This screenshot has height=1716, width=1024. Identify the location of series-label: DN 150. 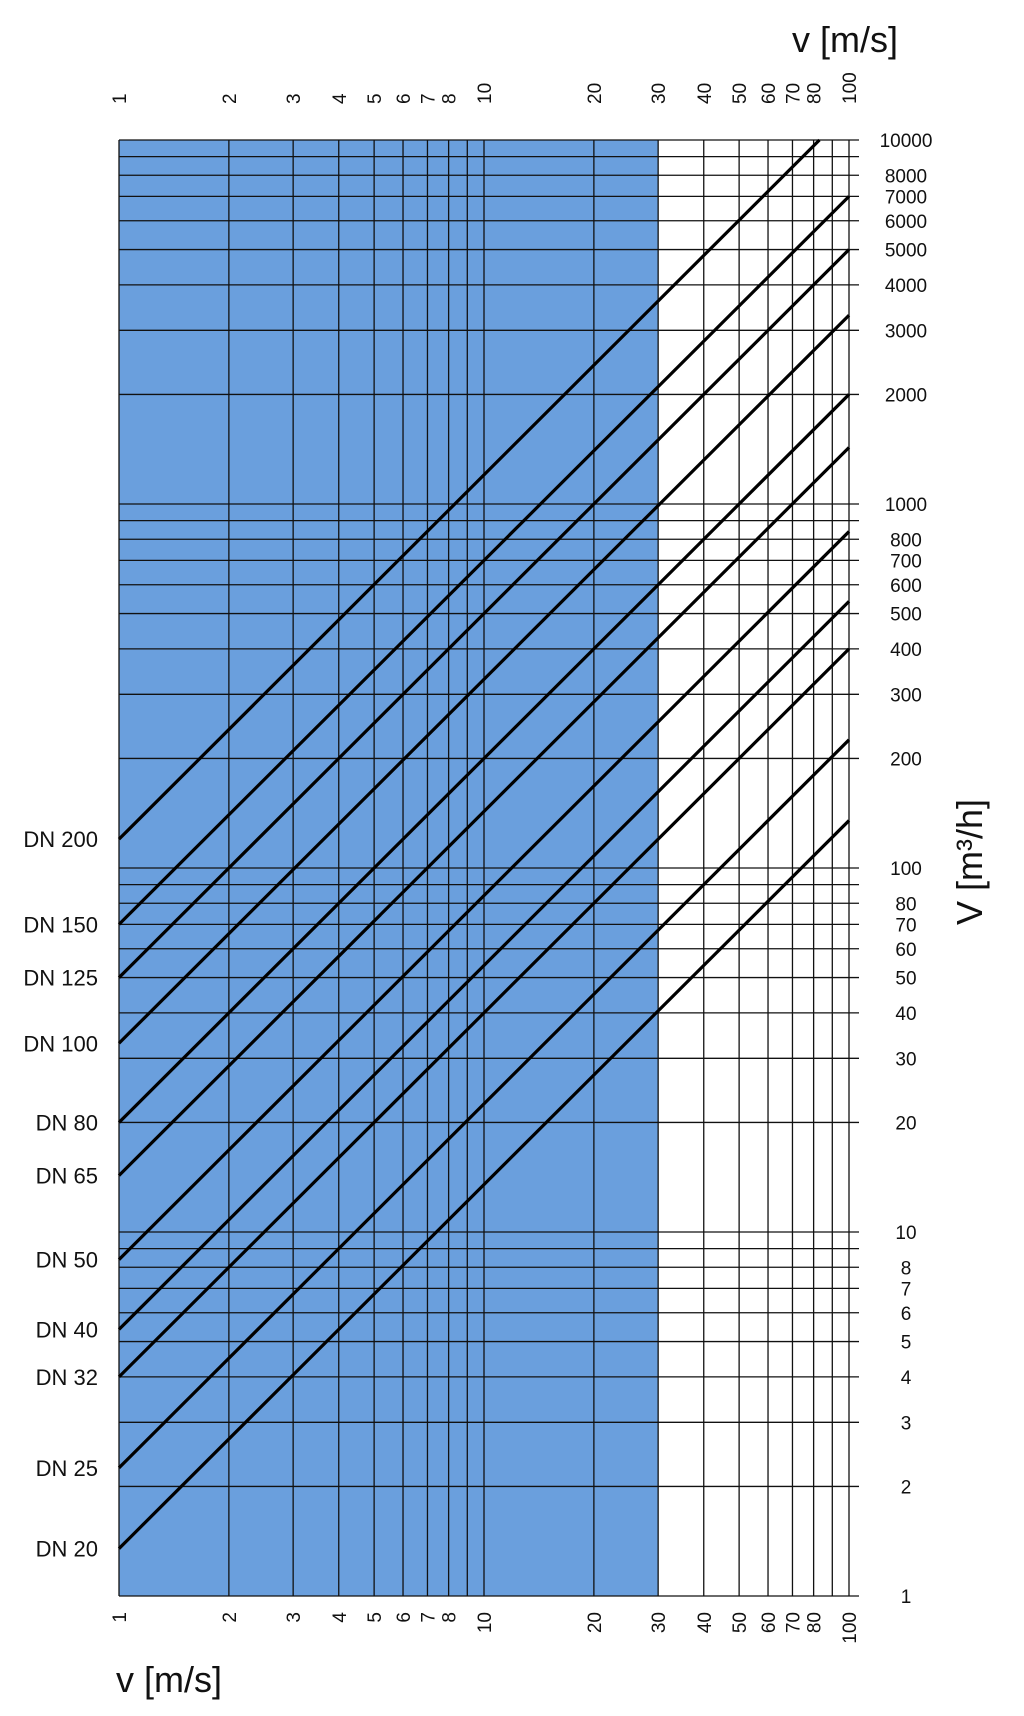
(60, 924).